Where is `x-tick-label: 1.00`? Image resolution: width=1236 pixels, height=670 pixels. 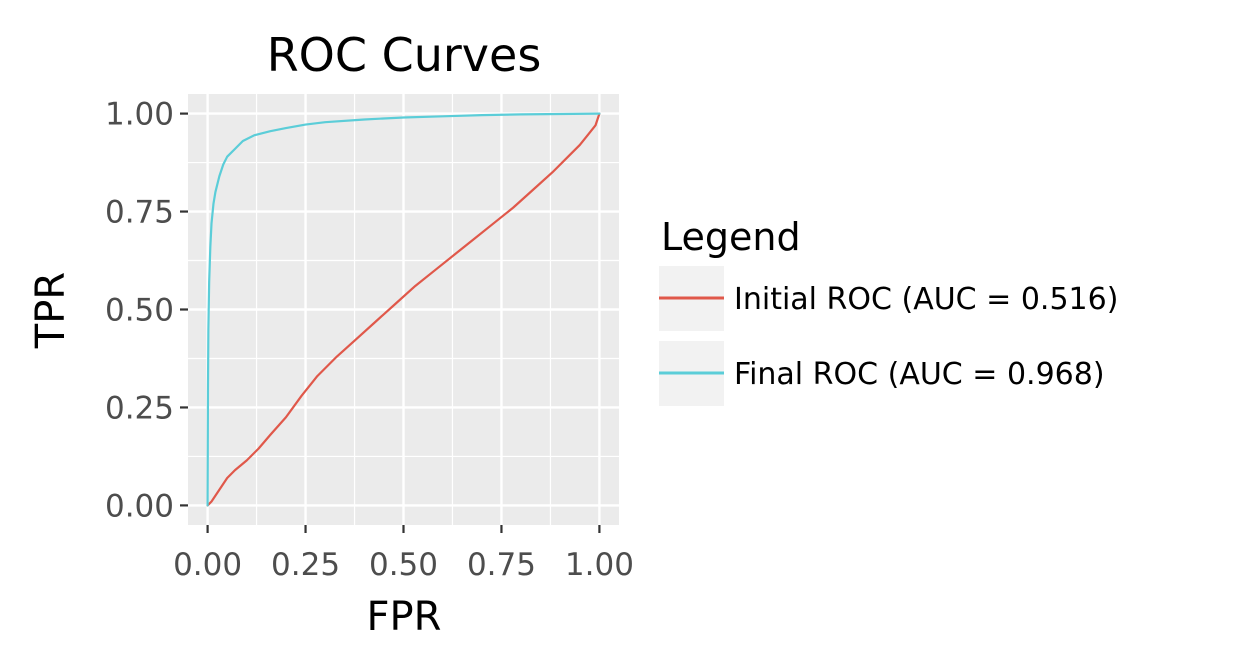
x-tick-label: 1.00 is located at coordinates (599, 565).